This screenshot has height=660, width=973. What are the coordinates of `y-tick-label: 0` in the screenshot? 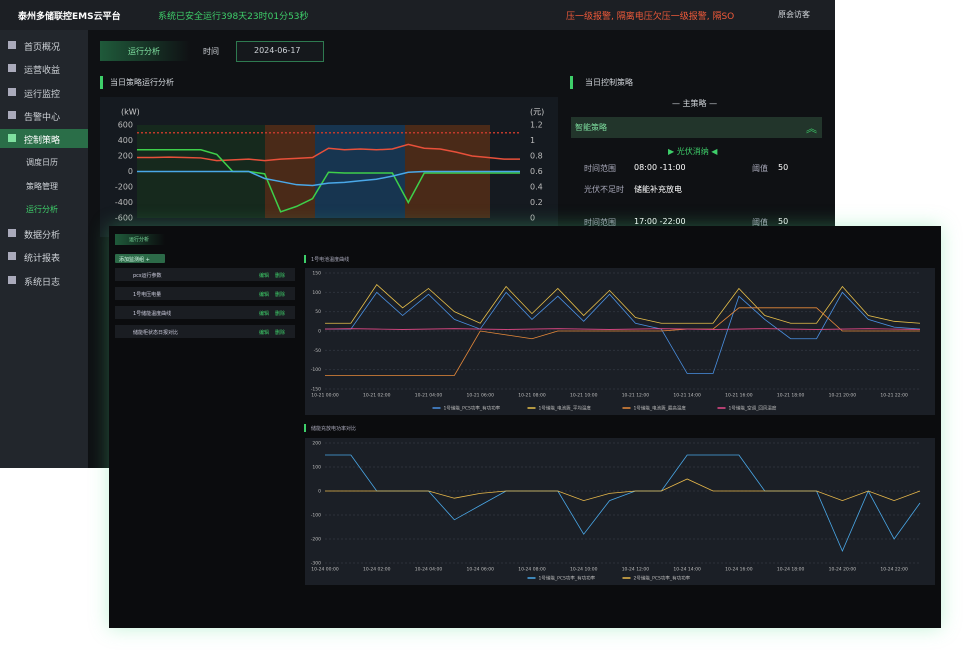 It's located at (319, 332).